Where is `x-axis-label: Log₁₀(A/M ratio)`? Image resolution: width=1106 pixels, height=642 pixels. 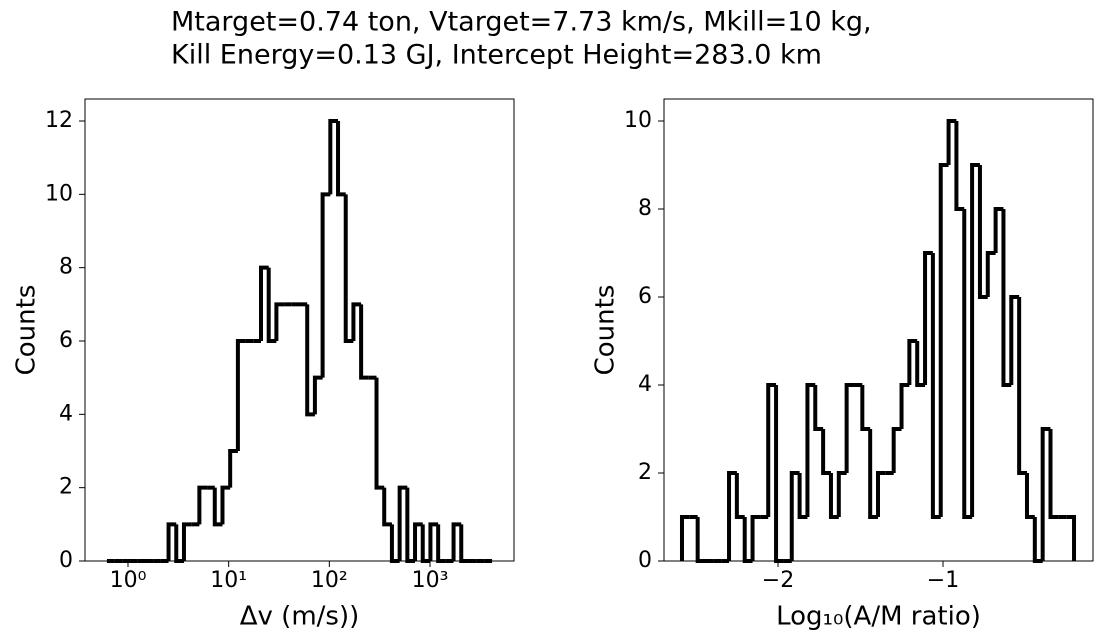 x-axis-label: Log₁₀(A/M ratio) is located at coordinates (878, 617).